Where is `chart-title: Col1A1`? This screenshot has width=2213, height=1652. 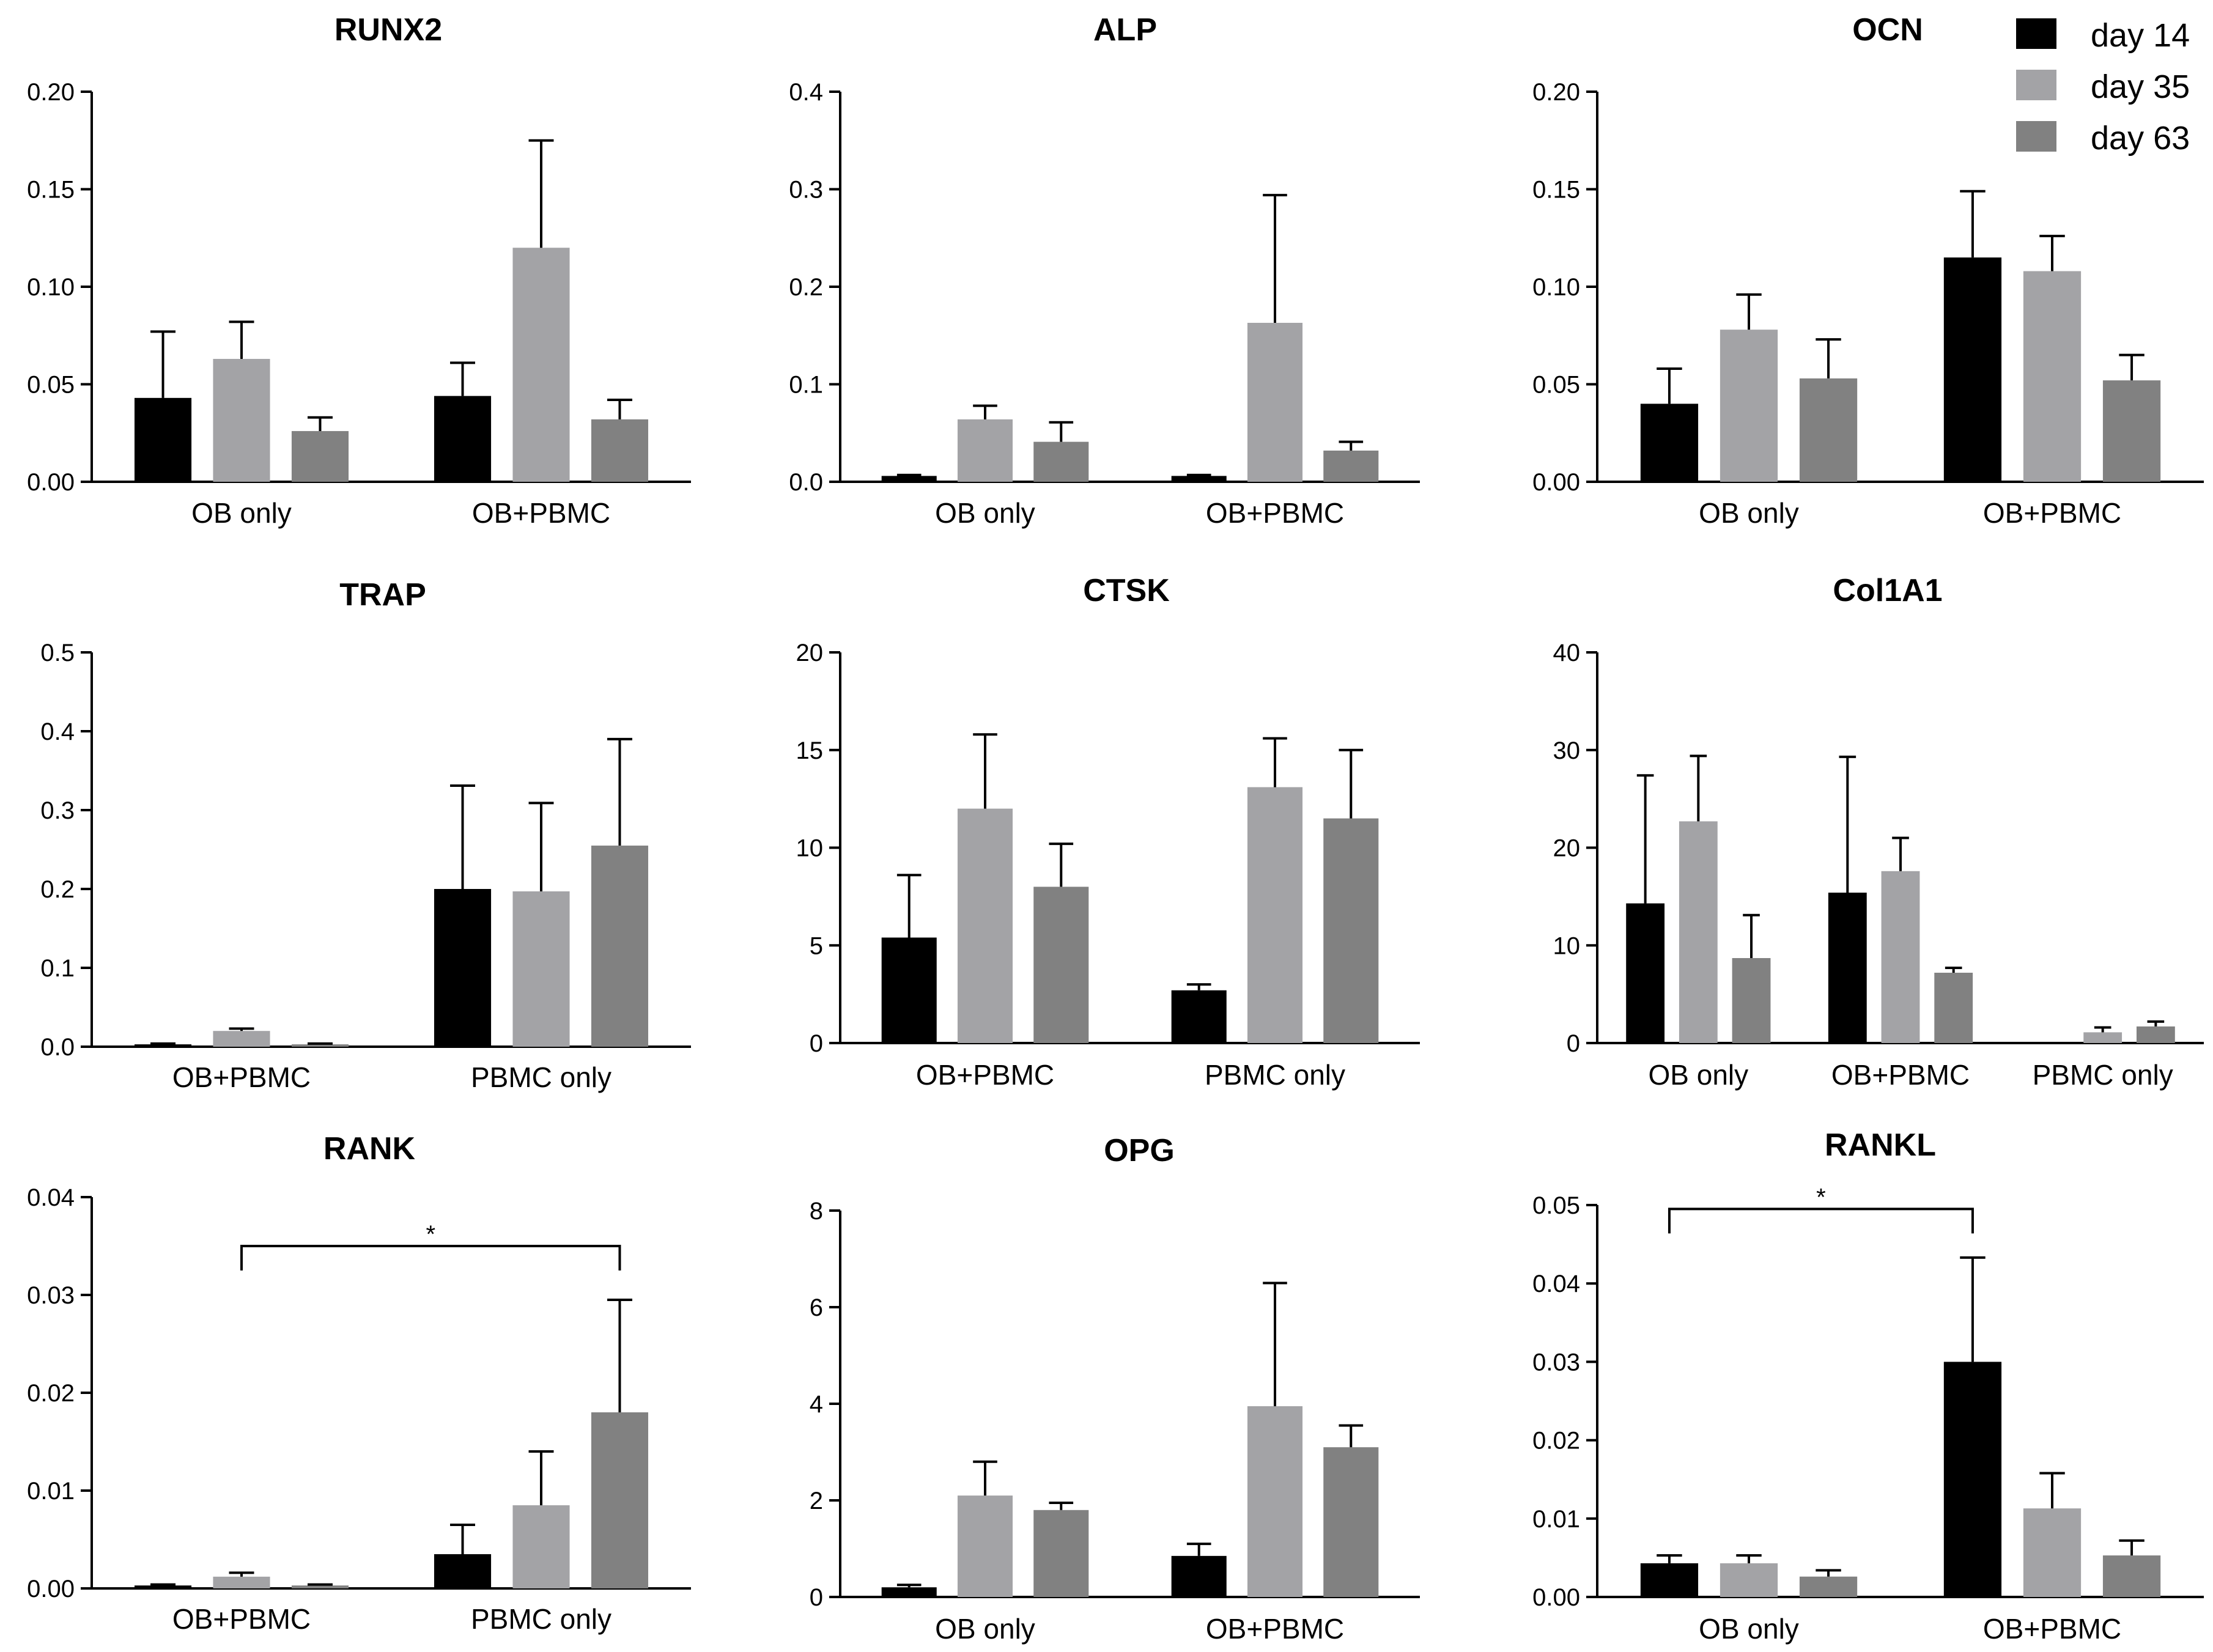 chart-title: Col1A1 is located at coordinates (1887, 590).